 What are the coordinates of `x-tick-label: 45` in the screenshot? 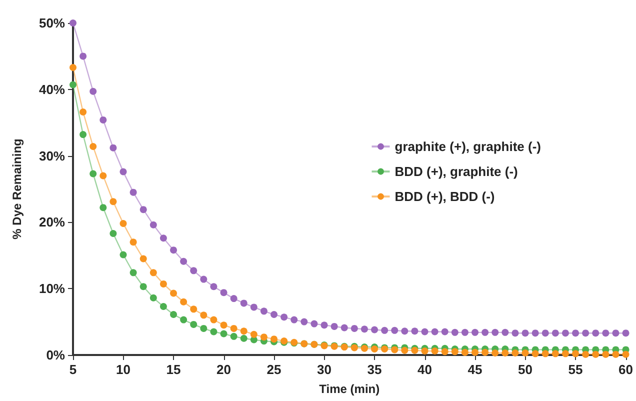 It's located at (475, 369).